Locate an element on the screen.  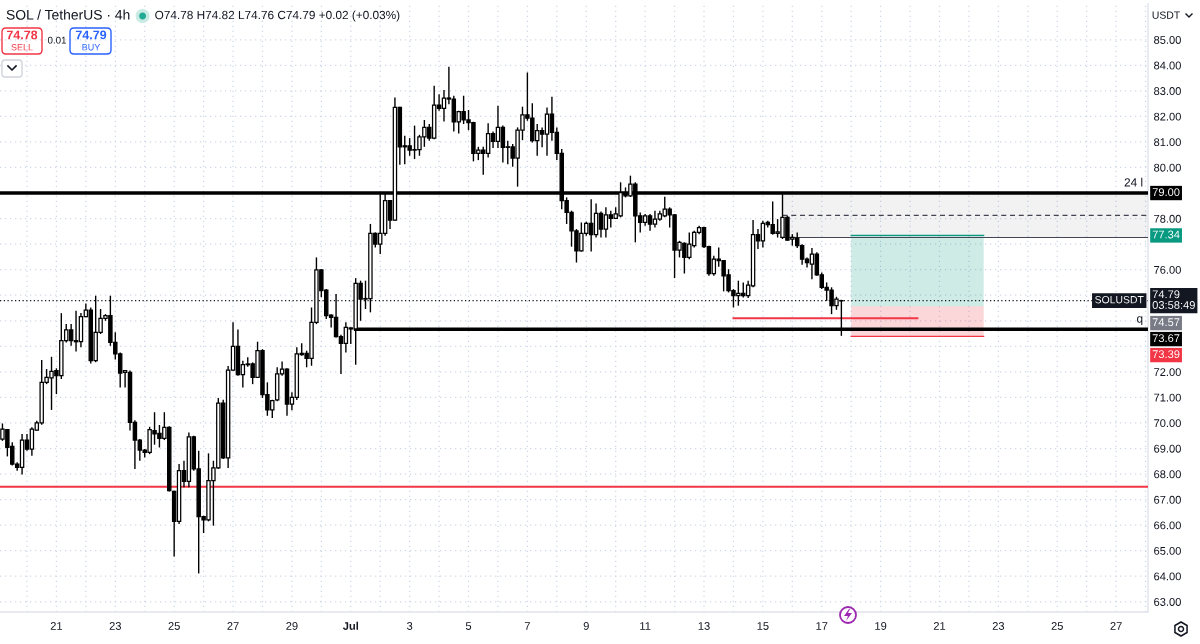
x-tick-label: 15 is located at coordinates (763, 626).